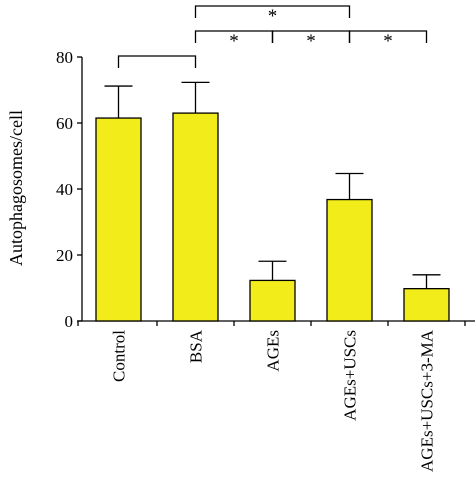 This screenshot has width=475, height=500. Describe the element at coordinates (273, 351) in the screenshot. I see `x-category-label: AGEs` at that location.